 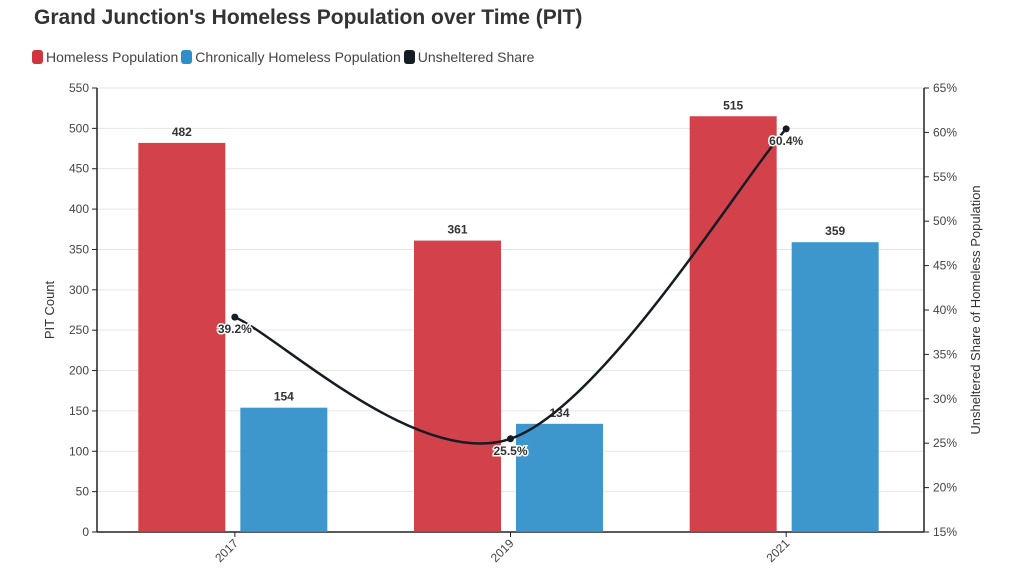 I want to click on y-tick-label: 550, so click(x=79, y=88).